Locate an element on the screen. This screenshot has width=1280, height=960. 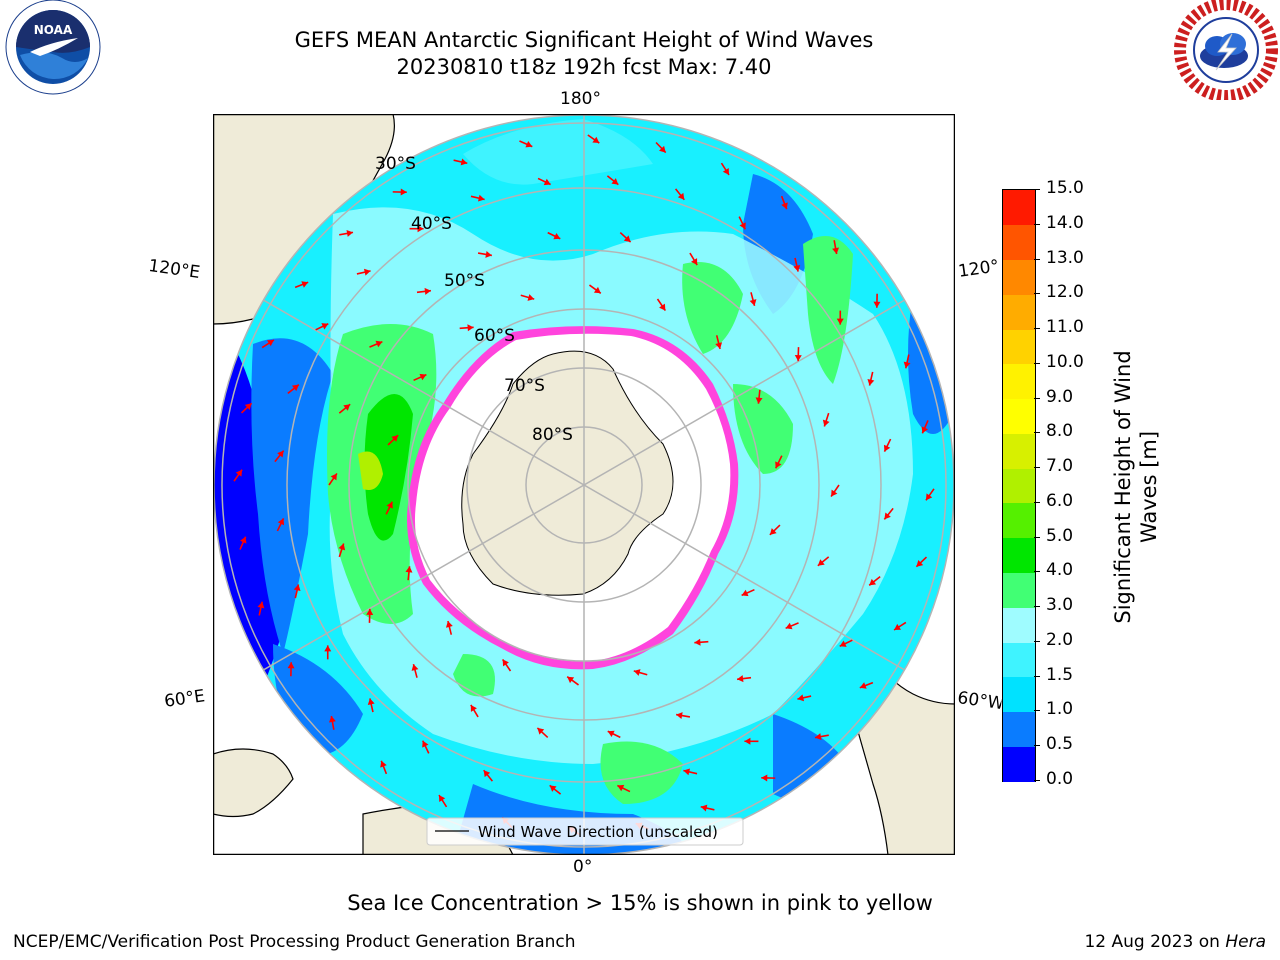
colorbar-label-line1: Significant Height of Wind is located at coordinates (1123, 486).